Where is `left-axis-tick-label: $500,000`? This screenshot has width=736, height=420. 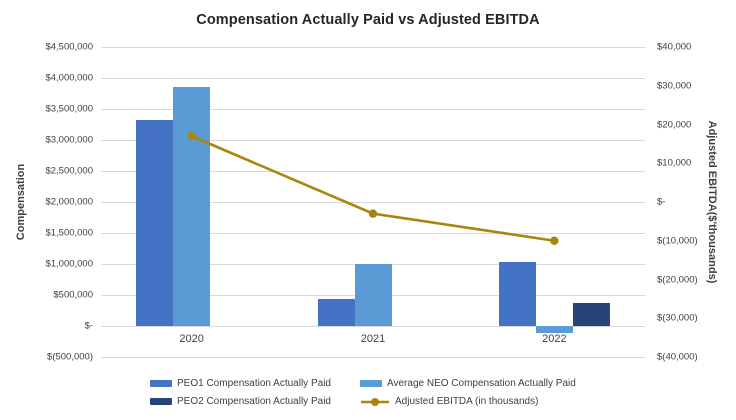
left-axis-tick-label: $500,000 is located at coordinates (73, 295).